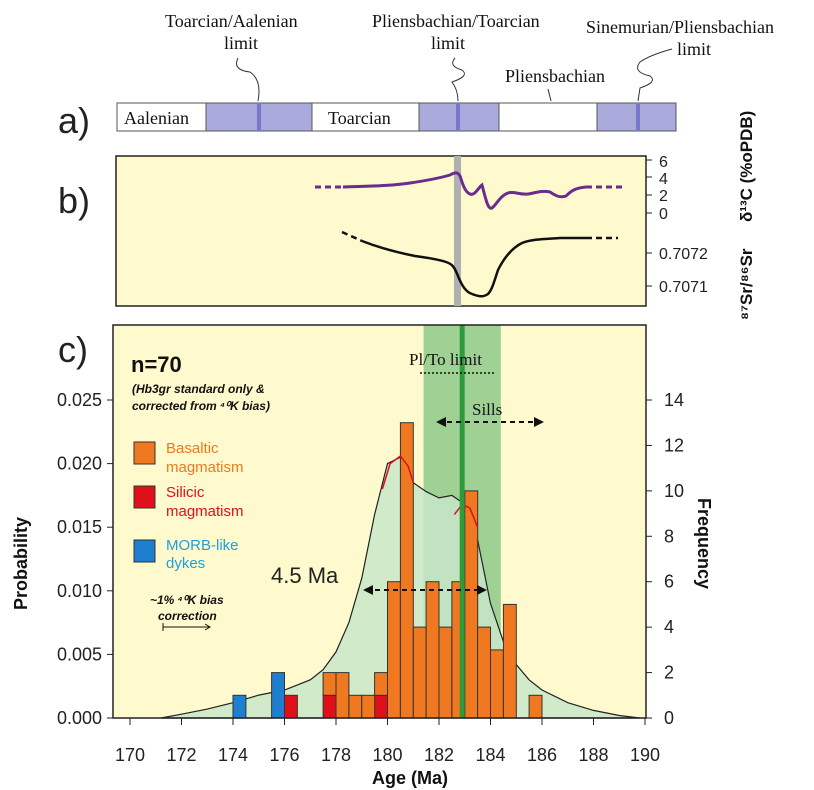 The width and height of the screenshot is (814, 790). What do you see at coordinates (198, 389) in the screenshot?
I see `note-line1: (Hb3gr standard only &` at bounding box center [198, 389].